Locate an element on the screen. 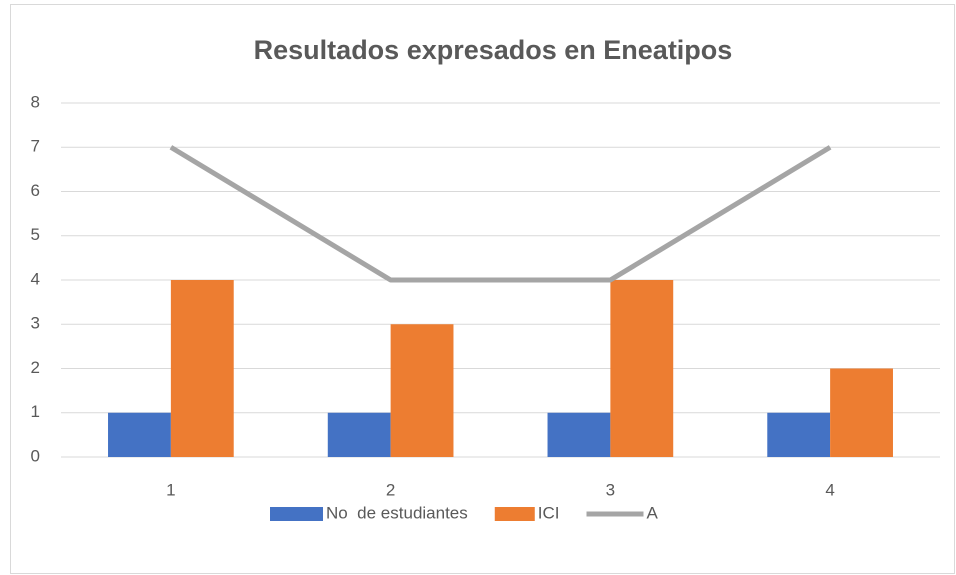 The width and height of the screenshot is (956, 575). y-tick-label: 6 is located at coordinates (35, 190).